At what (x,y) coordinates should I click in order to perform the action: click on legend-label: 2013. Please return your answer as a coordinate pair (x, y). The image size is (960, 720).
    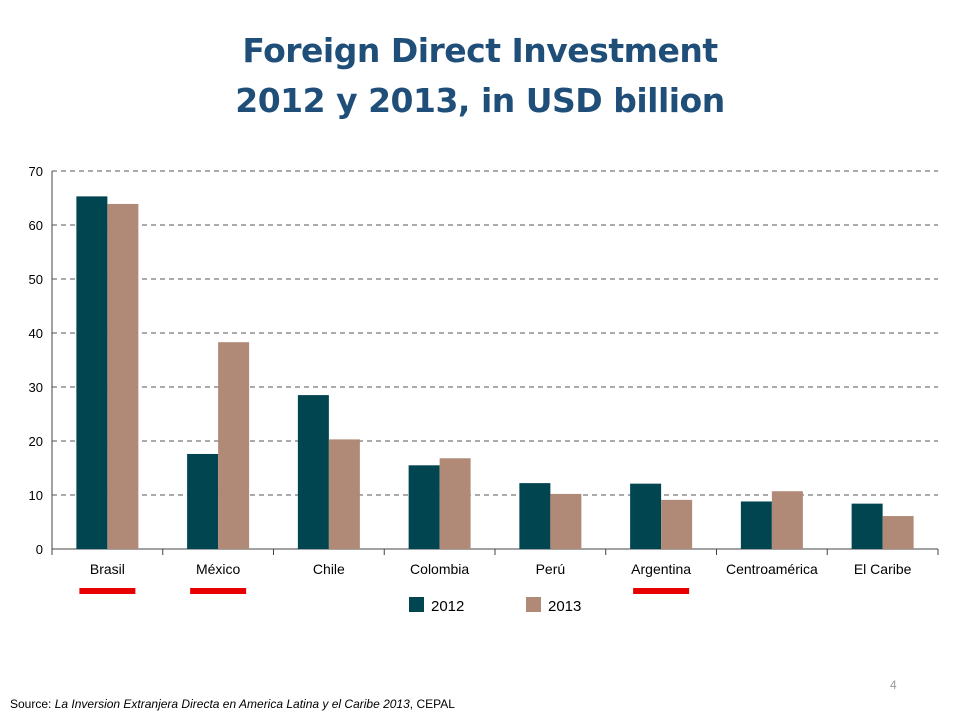
    Looking at the image, I should click on (564, 606).